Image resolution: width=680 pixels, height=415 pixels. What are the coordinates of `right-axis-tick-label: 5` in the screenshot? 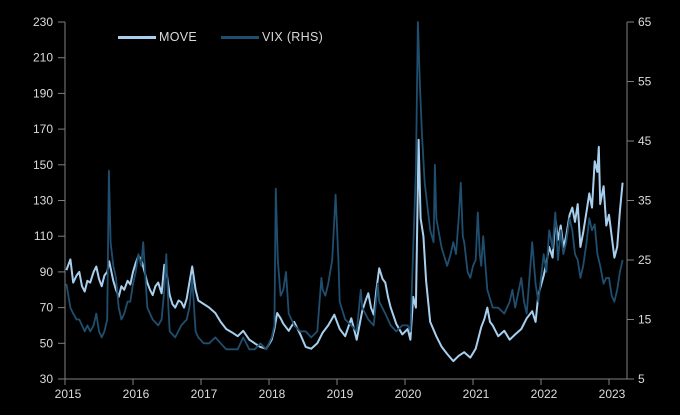 It's located at (641, 379).